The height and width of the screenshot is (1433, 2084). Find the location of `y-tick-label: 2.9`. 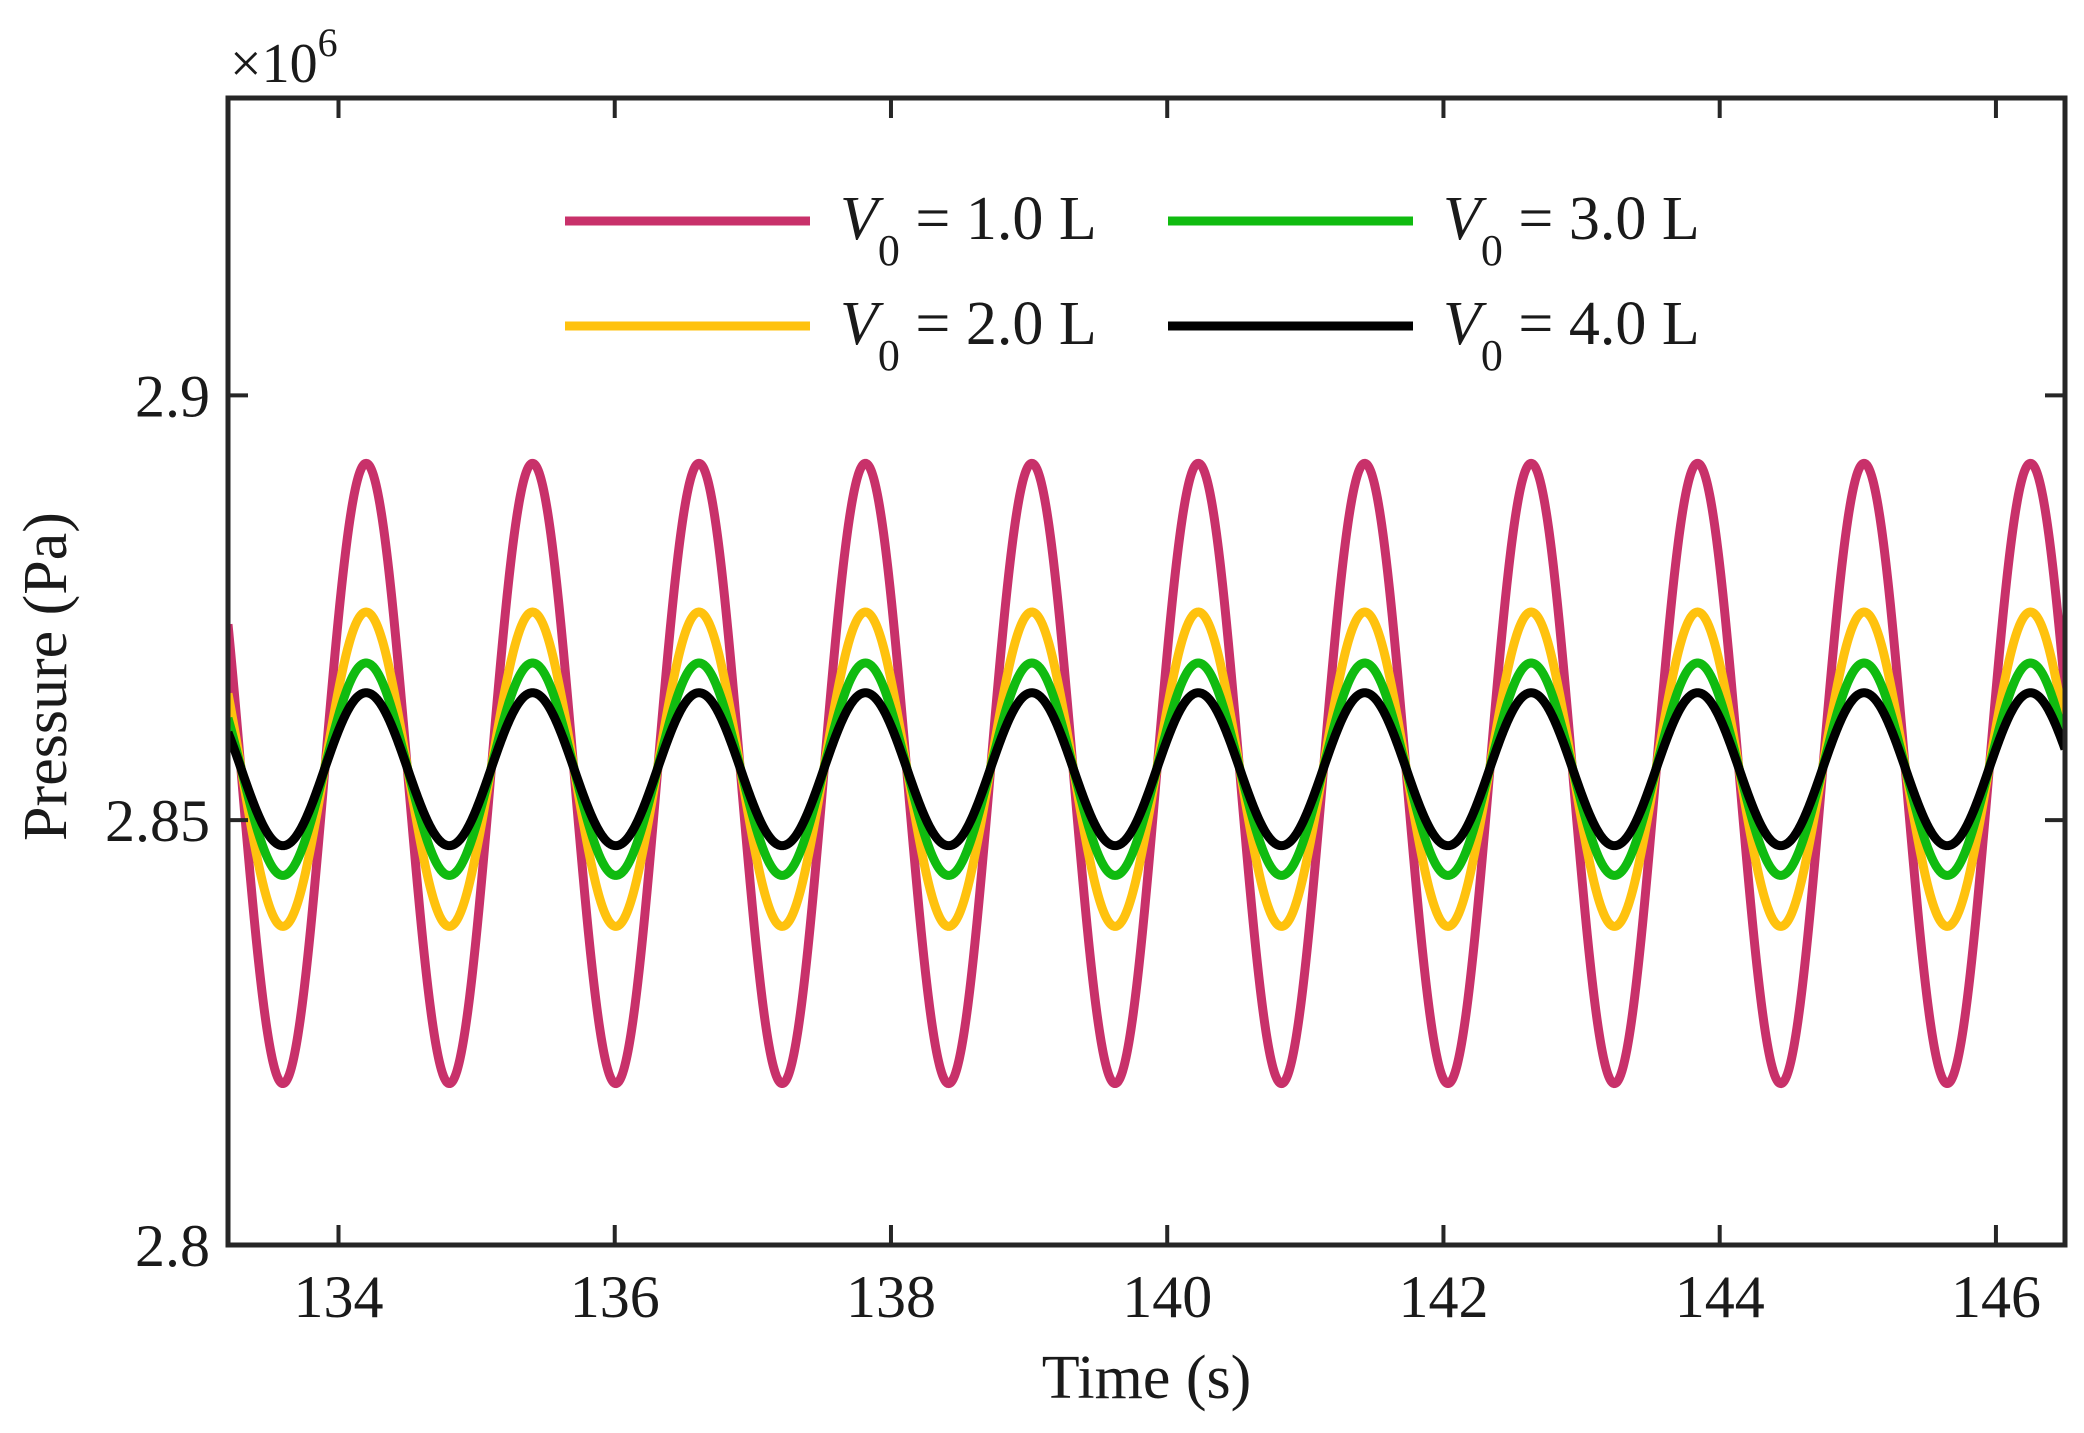

y-tick-label: 2.9 is located at coordinates (172, 396).